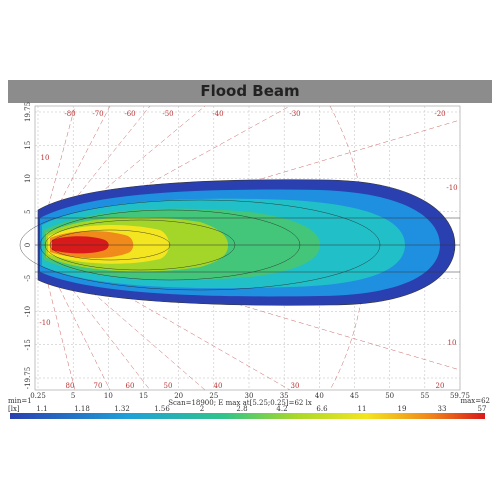 The width and height of the screenshot is (500, 504). What do you see at coordinates (122, 409) in the screenshot?
I see `legend-level: 1.32` at bounding box center [122, 409].